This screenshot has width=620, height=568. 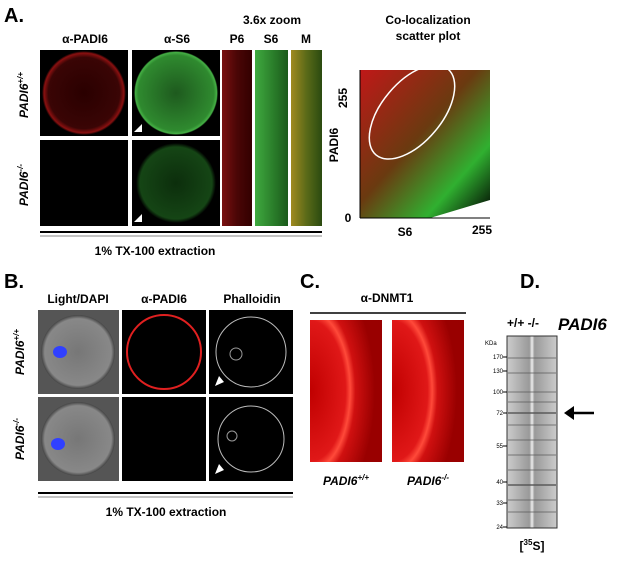 I want to click on footer: [35S], so click(x=532, y=545).